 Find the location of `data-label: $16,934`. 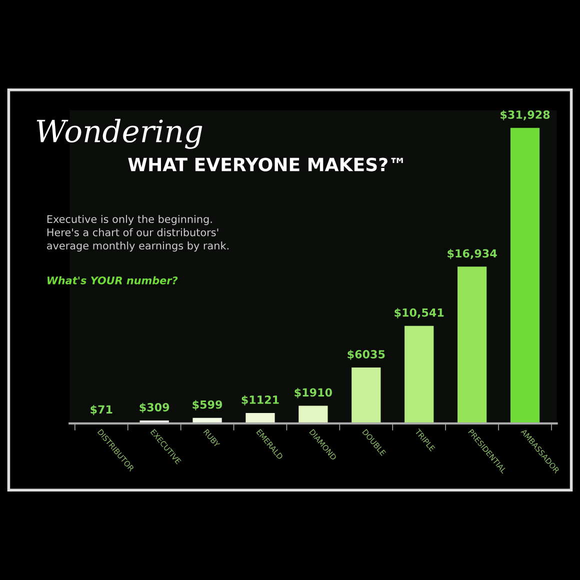

data-label: $16,934 is located at coordinates (472, 254).